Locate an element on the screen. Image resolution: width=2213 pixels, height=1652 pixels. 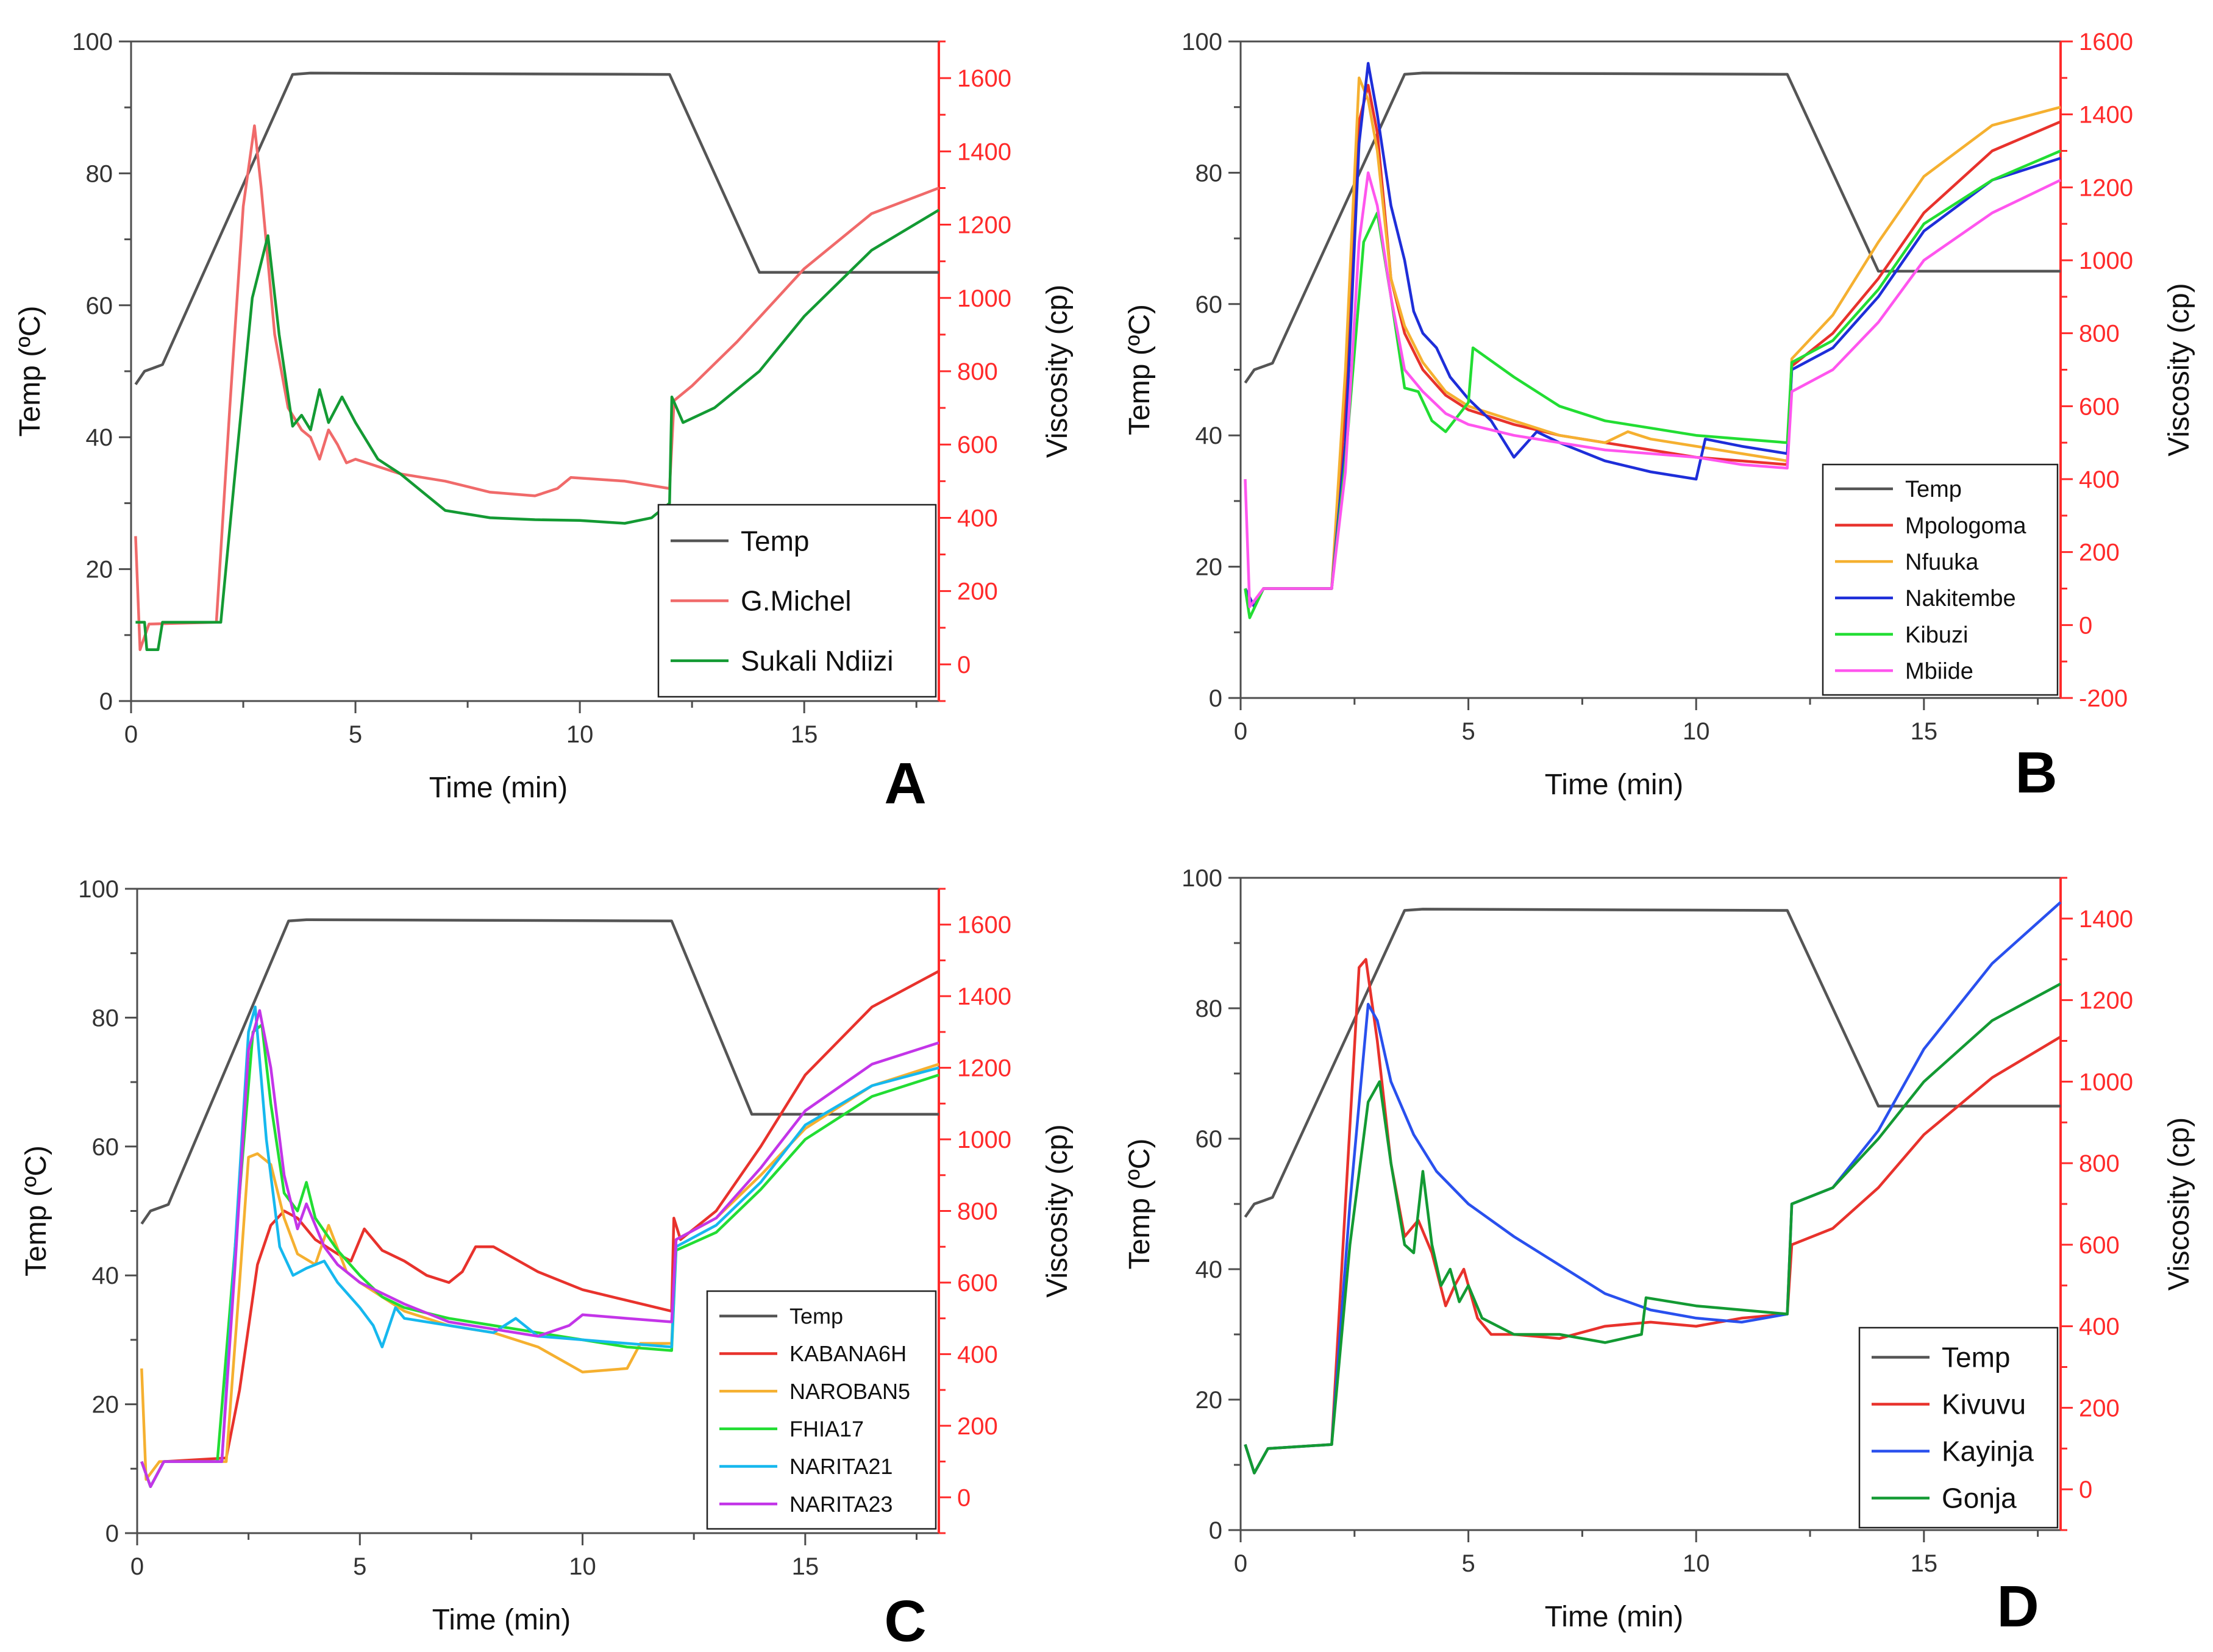
series-line-kabana6h is located at coordinates (540, 1229).